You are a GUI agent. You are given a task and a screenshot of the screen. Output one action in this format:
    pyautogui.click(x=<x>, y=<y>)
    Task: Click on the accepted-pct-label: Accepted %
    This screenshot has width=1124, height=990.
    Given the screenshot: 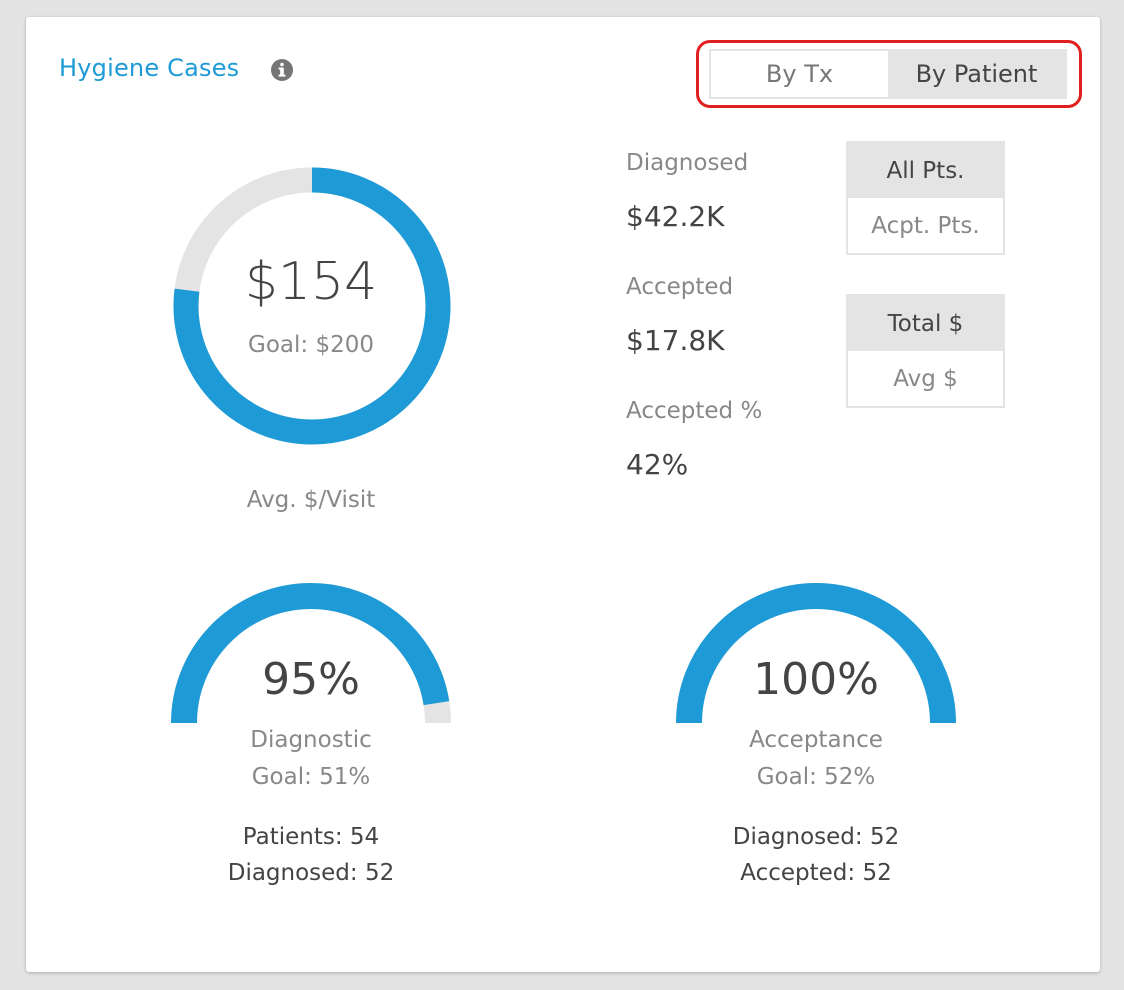 What is the action you would take?
    pyautogui.click(x=694, y=411)
    